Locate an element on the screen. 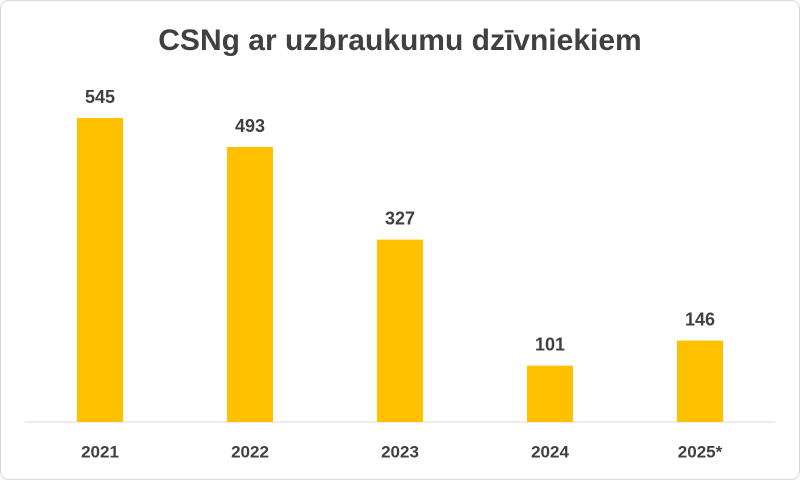 The height and width of the screenshot is (480, 800). data-label: 146 is located at coordinates (700, 319).